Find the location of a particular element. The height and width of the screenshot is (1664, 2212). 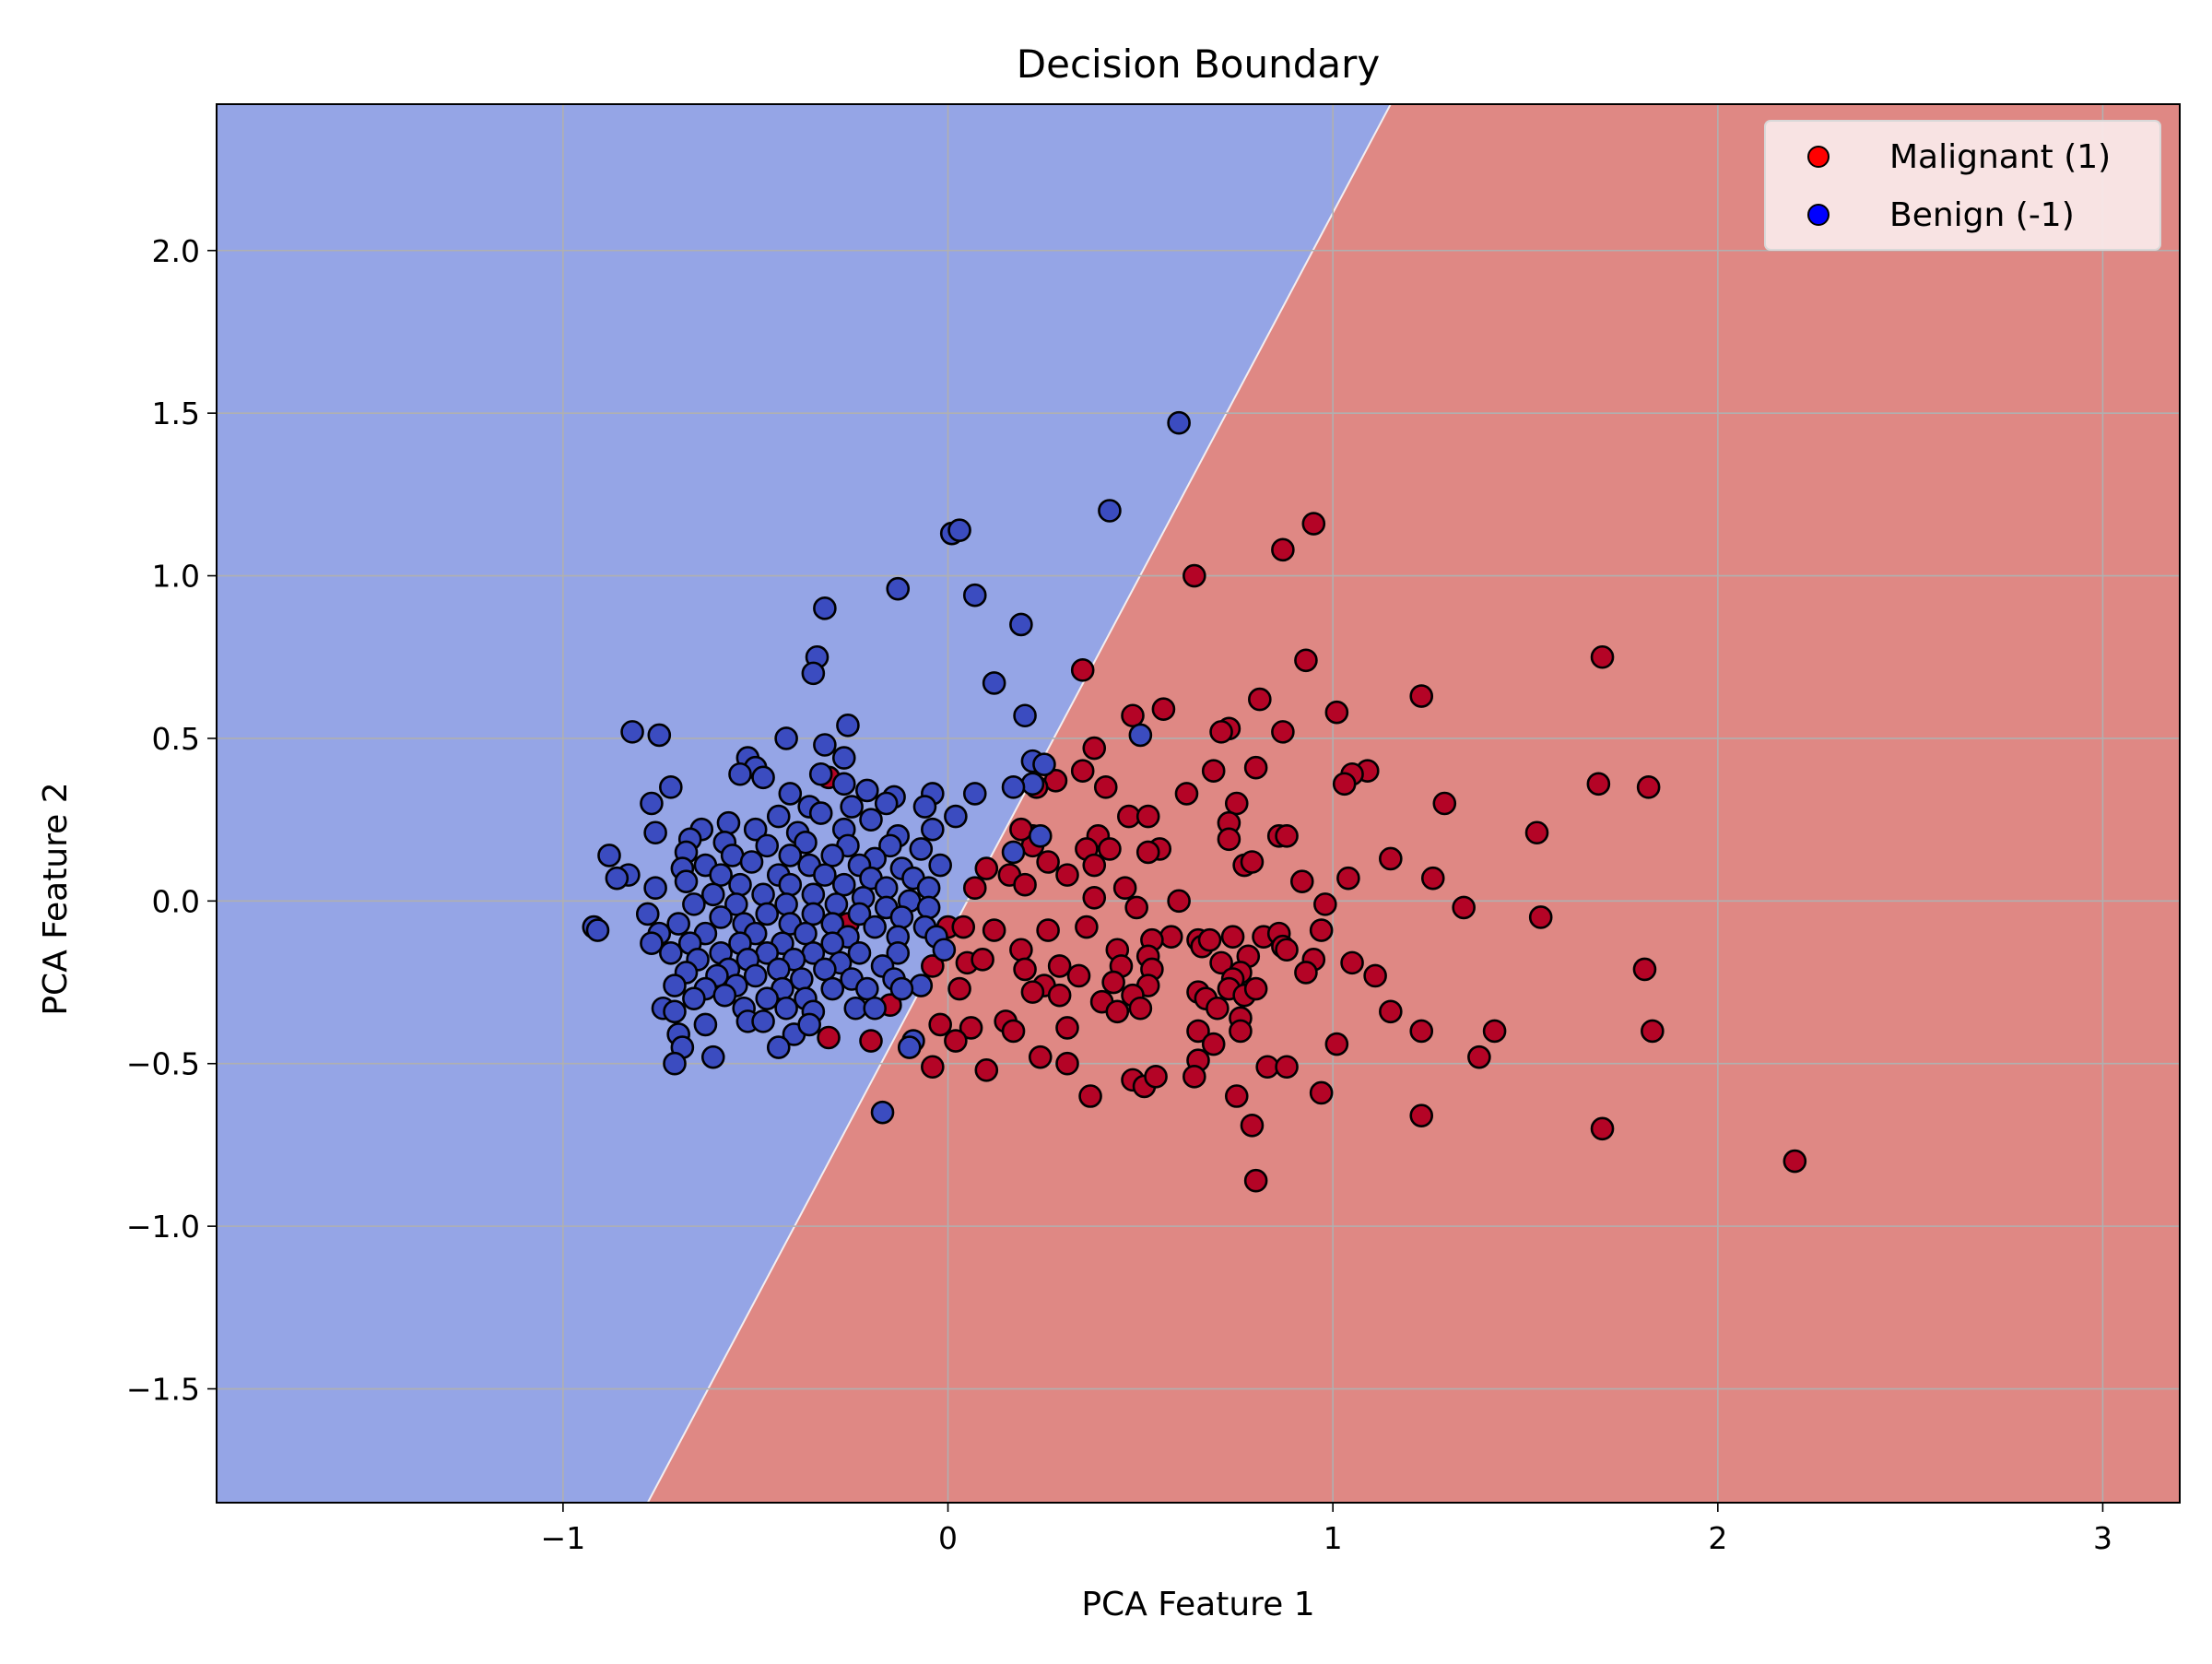

x-axis-ticks: −1 0 1 2 3 is located at coordinates (1326, 1529).